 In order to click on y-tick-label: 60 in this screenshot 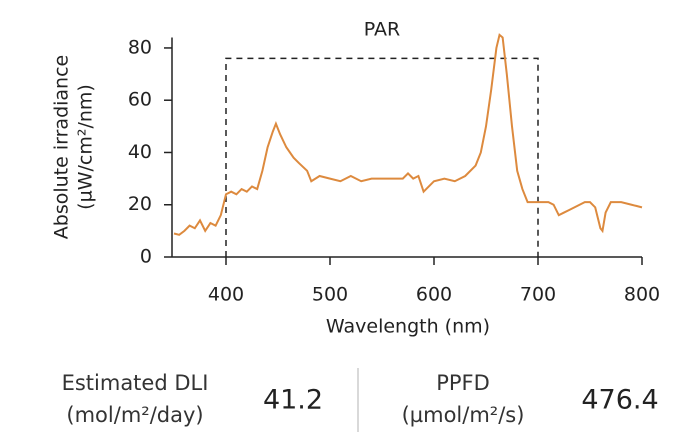, I will do `click(140, 100)`.